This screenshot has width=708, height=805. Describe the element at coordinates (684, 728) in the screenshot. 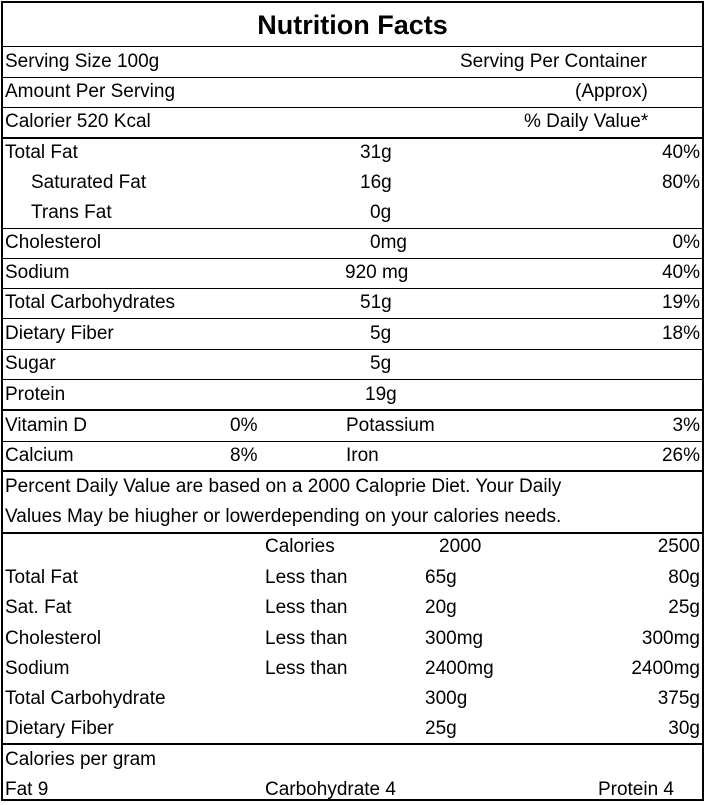

I see `reference-value-2500: 30g` at that location.